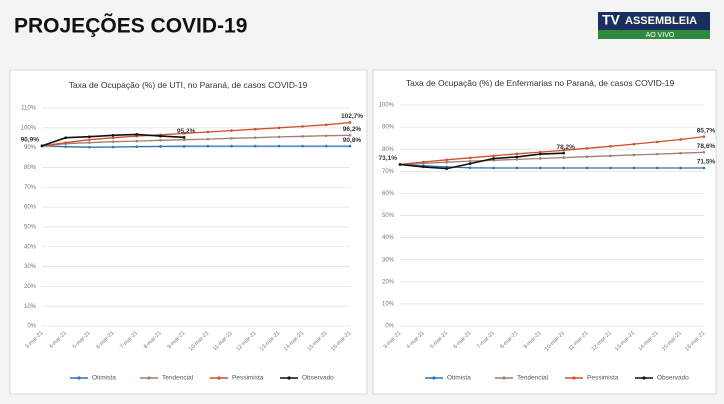 The height and width of the screenshot is (404, 724). What do you see at coordinates (603, 378) in the screenshot?
I see `legend-label: Pessimista` at bounding box center [603, 378].